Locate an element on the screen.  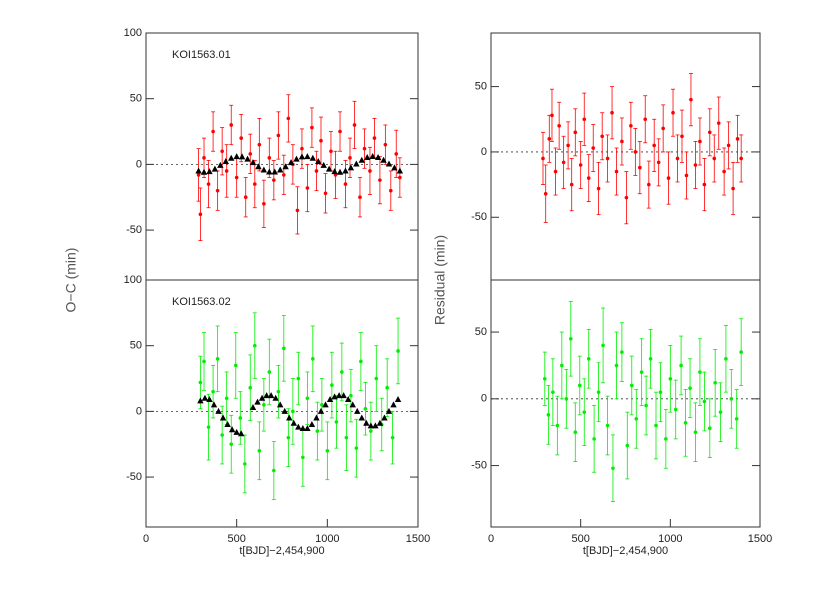
x-tick-label: 0 is located at coordinates (146, 539).